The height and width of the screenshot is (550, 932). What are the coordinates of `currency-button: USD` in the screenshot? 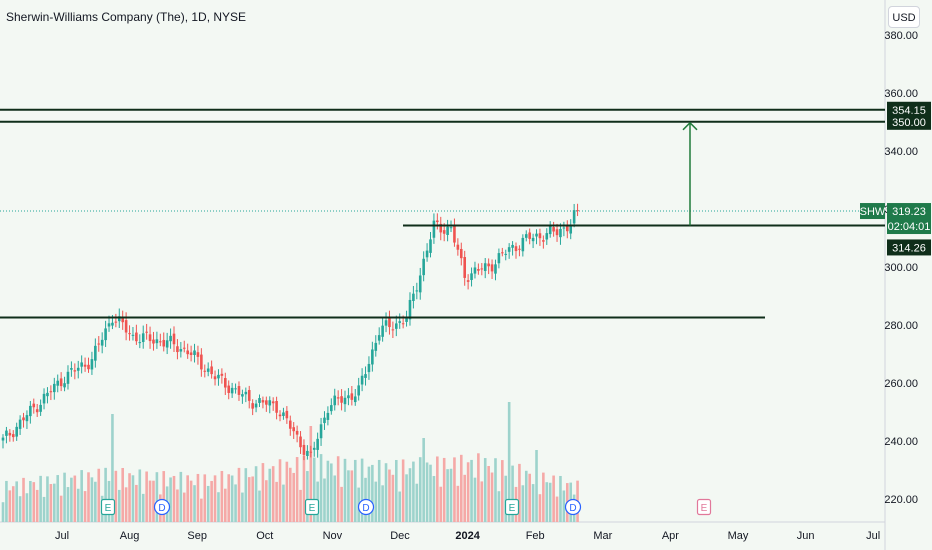 It's located at (904, 17).